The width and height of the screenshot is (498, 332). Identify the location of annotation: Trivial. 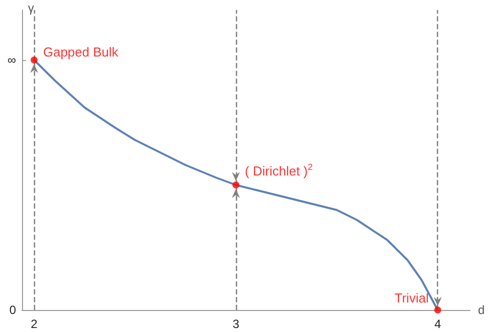
(411, 298).